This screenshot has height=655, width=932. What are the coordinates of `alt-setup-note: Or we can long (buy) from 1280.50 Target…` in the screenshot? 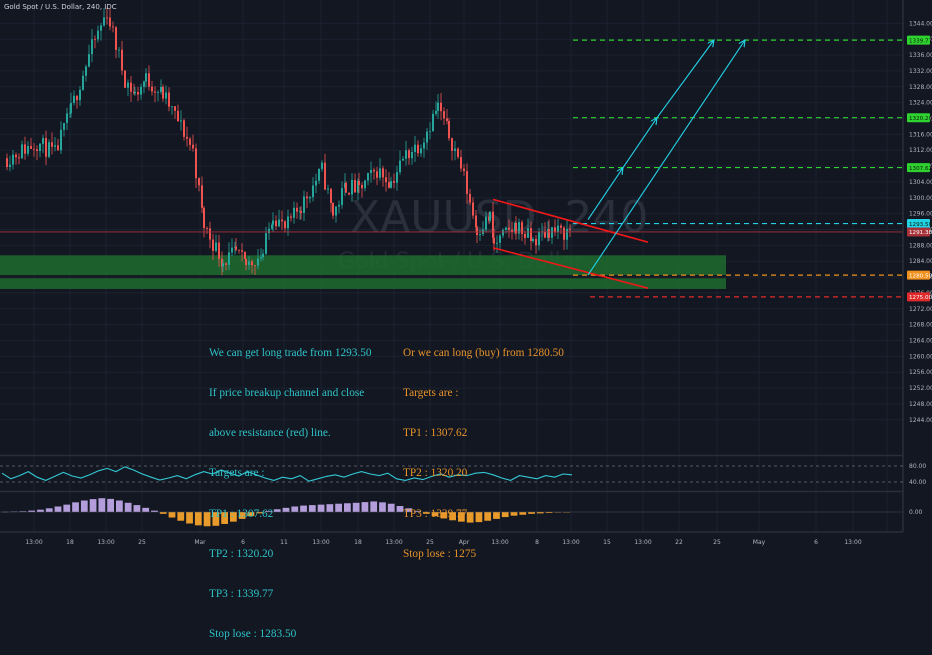 It's located at (483, 447).